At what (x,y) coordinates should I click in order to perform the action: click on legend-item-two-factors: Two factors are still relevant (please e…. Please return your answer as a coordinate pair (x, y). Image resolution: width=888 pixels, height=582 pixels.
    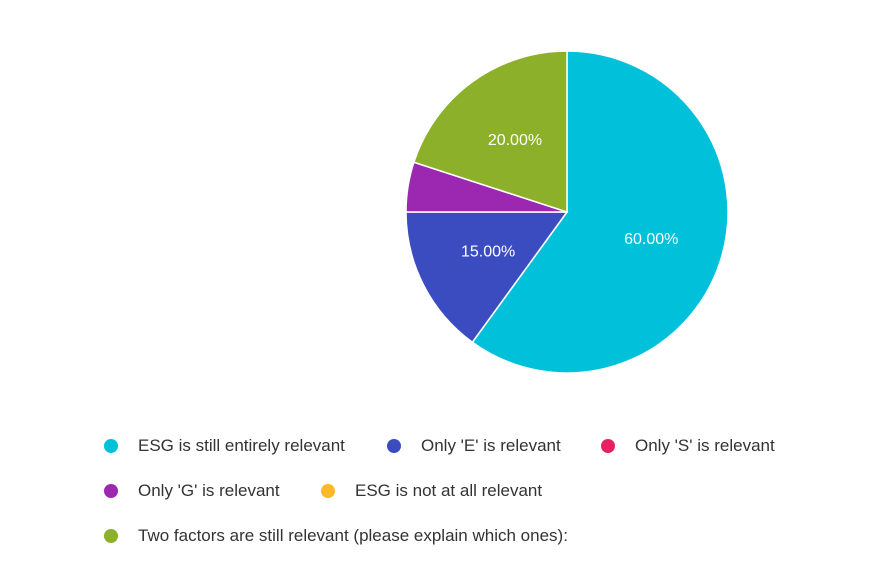
    Looking at the image, I should click on (336, 536).